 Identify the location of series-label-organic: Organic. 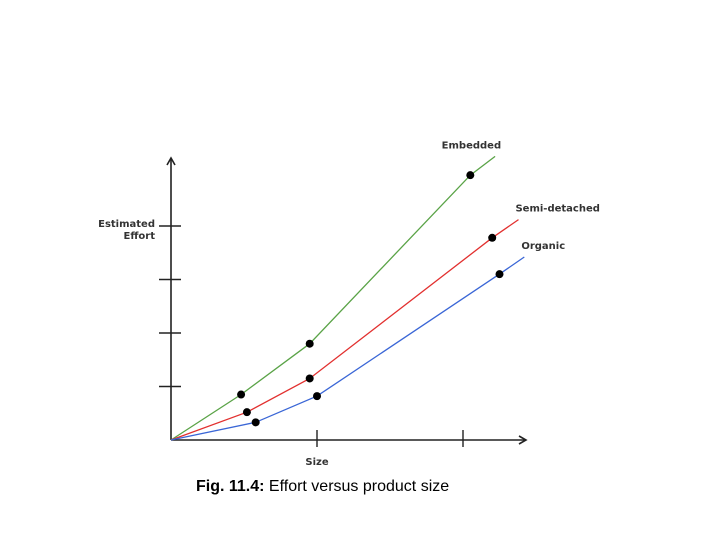
(543, 246).